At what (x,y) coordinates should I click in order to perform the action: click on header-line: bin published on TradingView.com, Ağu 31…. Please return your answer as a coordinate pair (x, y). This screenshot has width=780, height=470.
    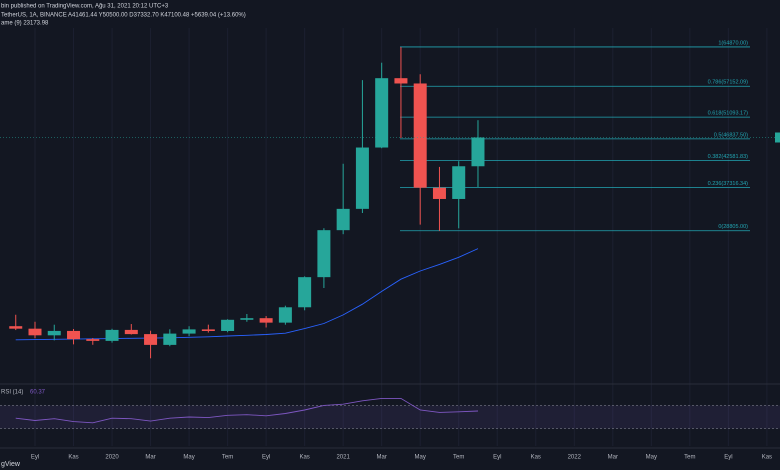
    Looking at the image, I should click on (85, 7).